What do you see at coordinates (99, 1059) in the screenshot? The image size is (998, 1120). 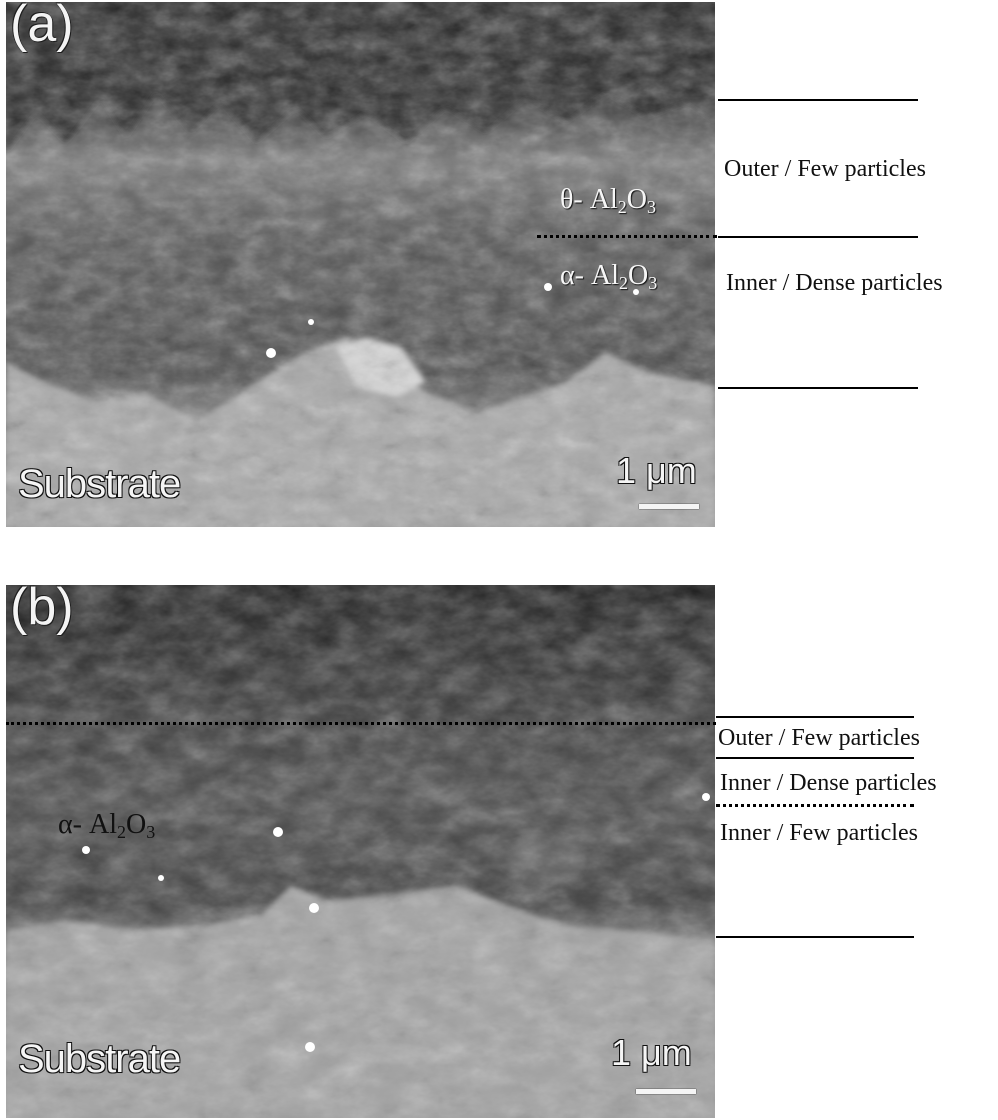 I see `substrate-label-b: Substrate` at bounding box center [99, 1059].